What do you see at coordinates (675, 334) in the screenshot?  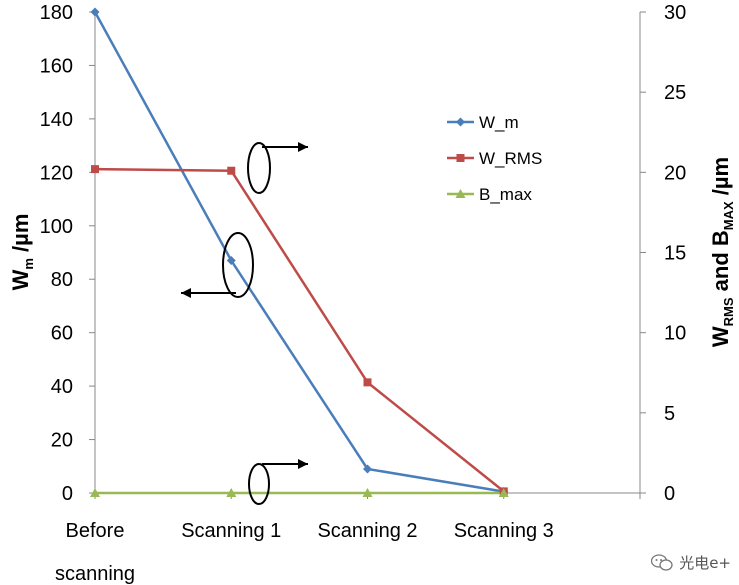 I see `right-tick-label: 10` at bounding box center [675, 334].